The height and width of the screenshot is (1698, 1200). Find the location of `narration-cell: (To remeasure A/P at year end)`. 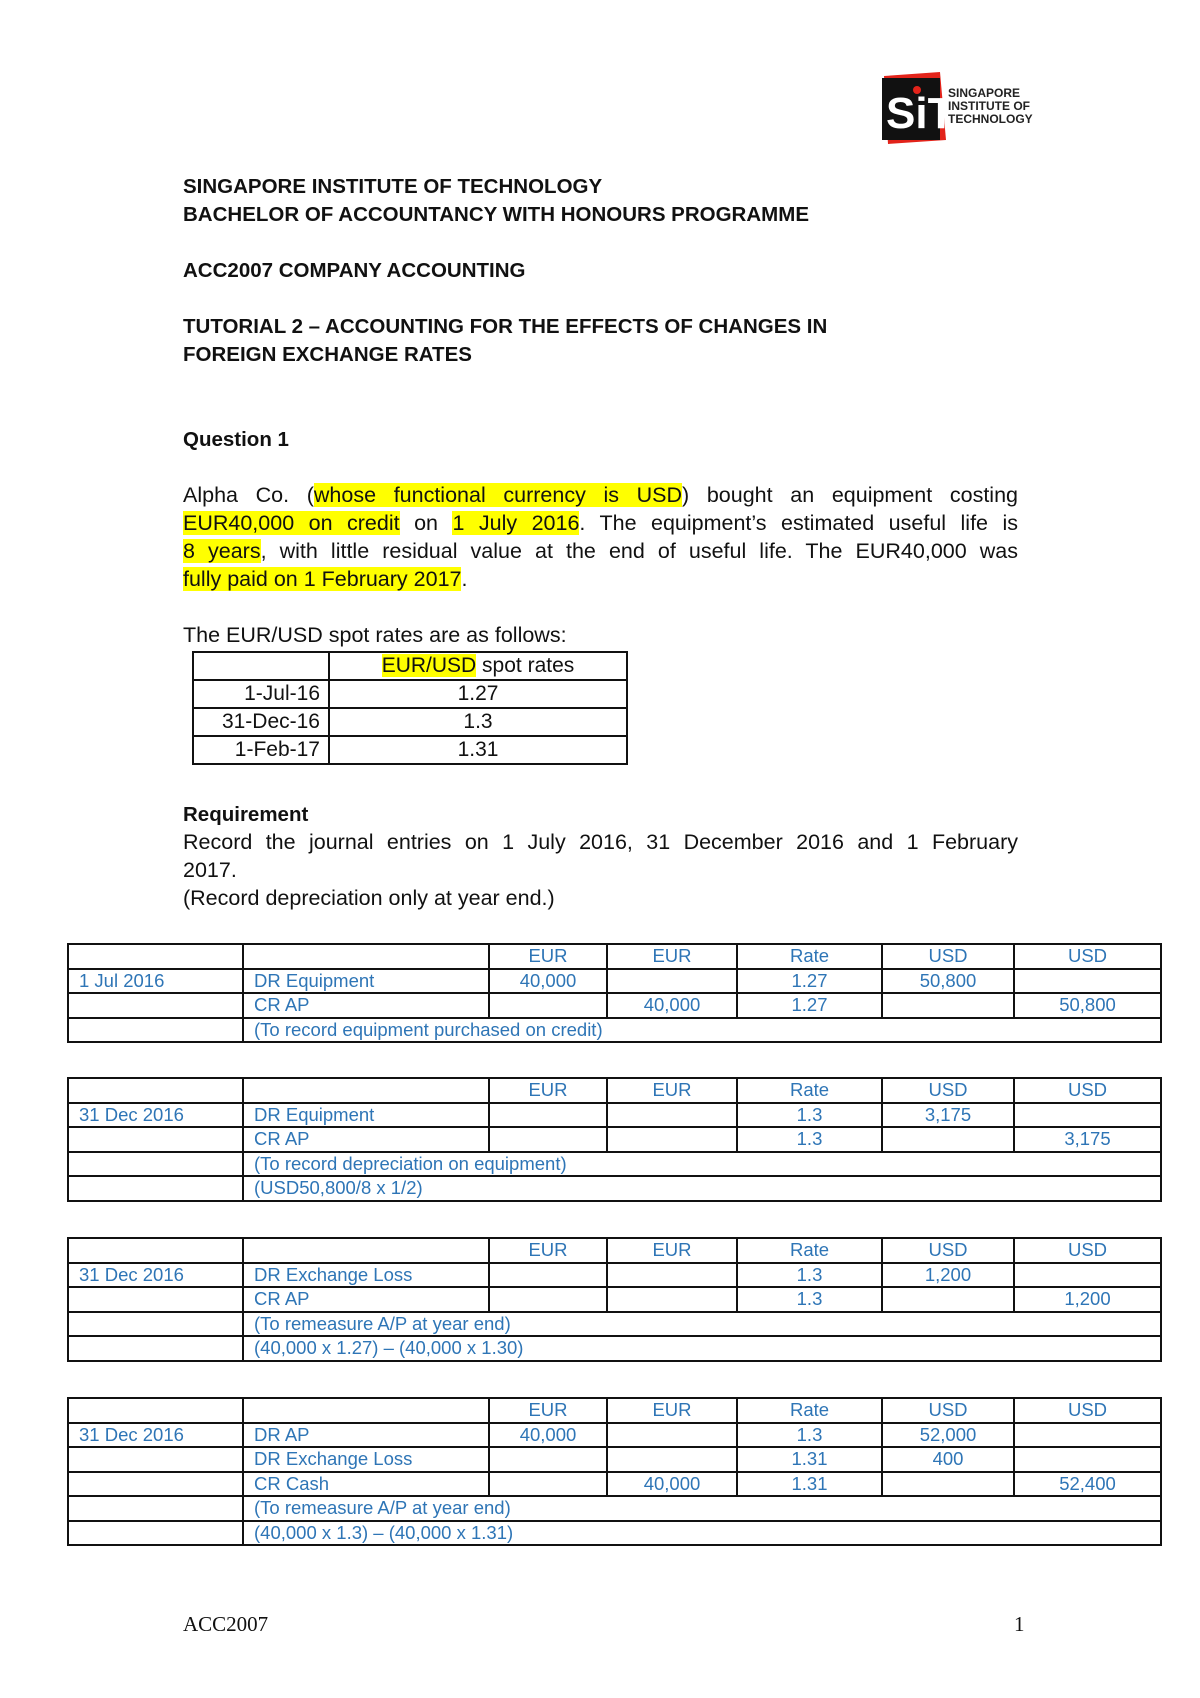

narration-cell: (To remeasure A/P at year end) is located at coordinates (702, 1508).